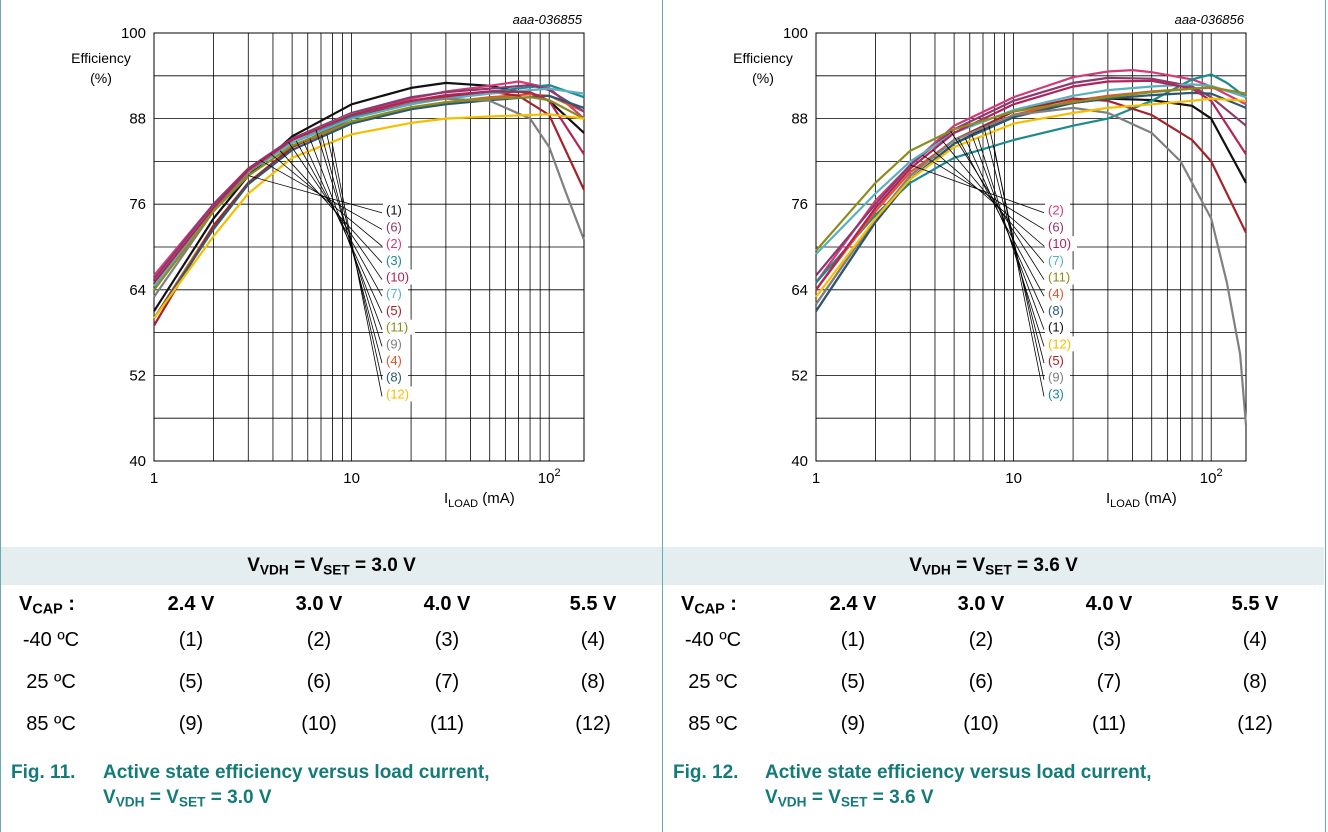 The height and width of the screenshot is (832, 1328). I want to click on series-label: (12), so click(1059, 343).